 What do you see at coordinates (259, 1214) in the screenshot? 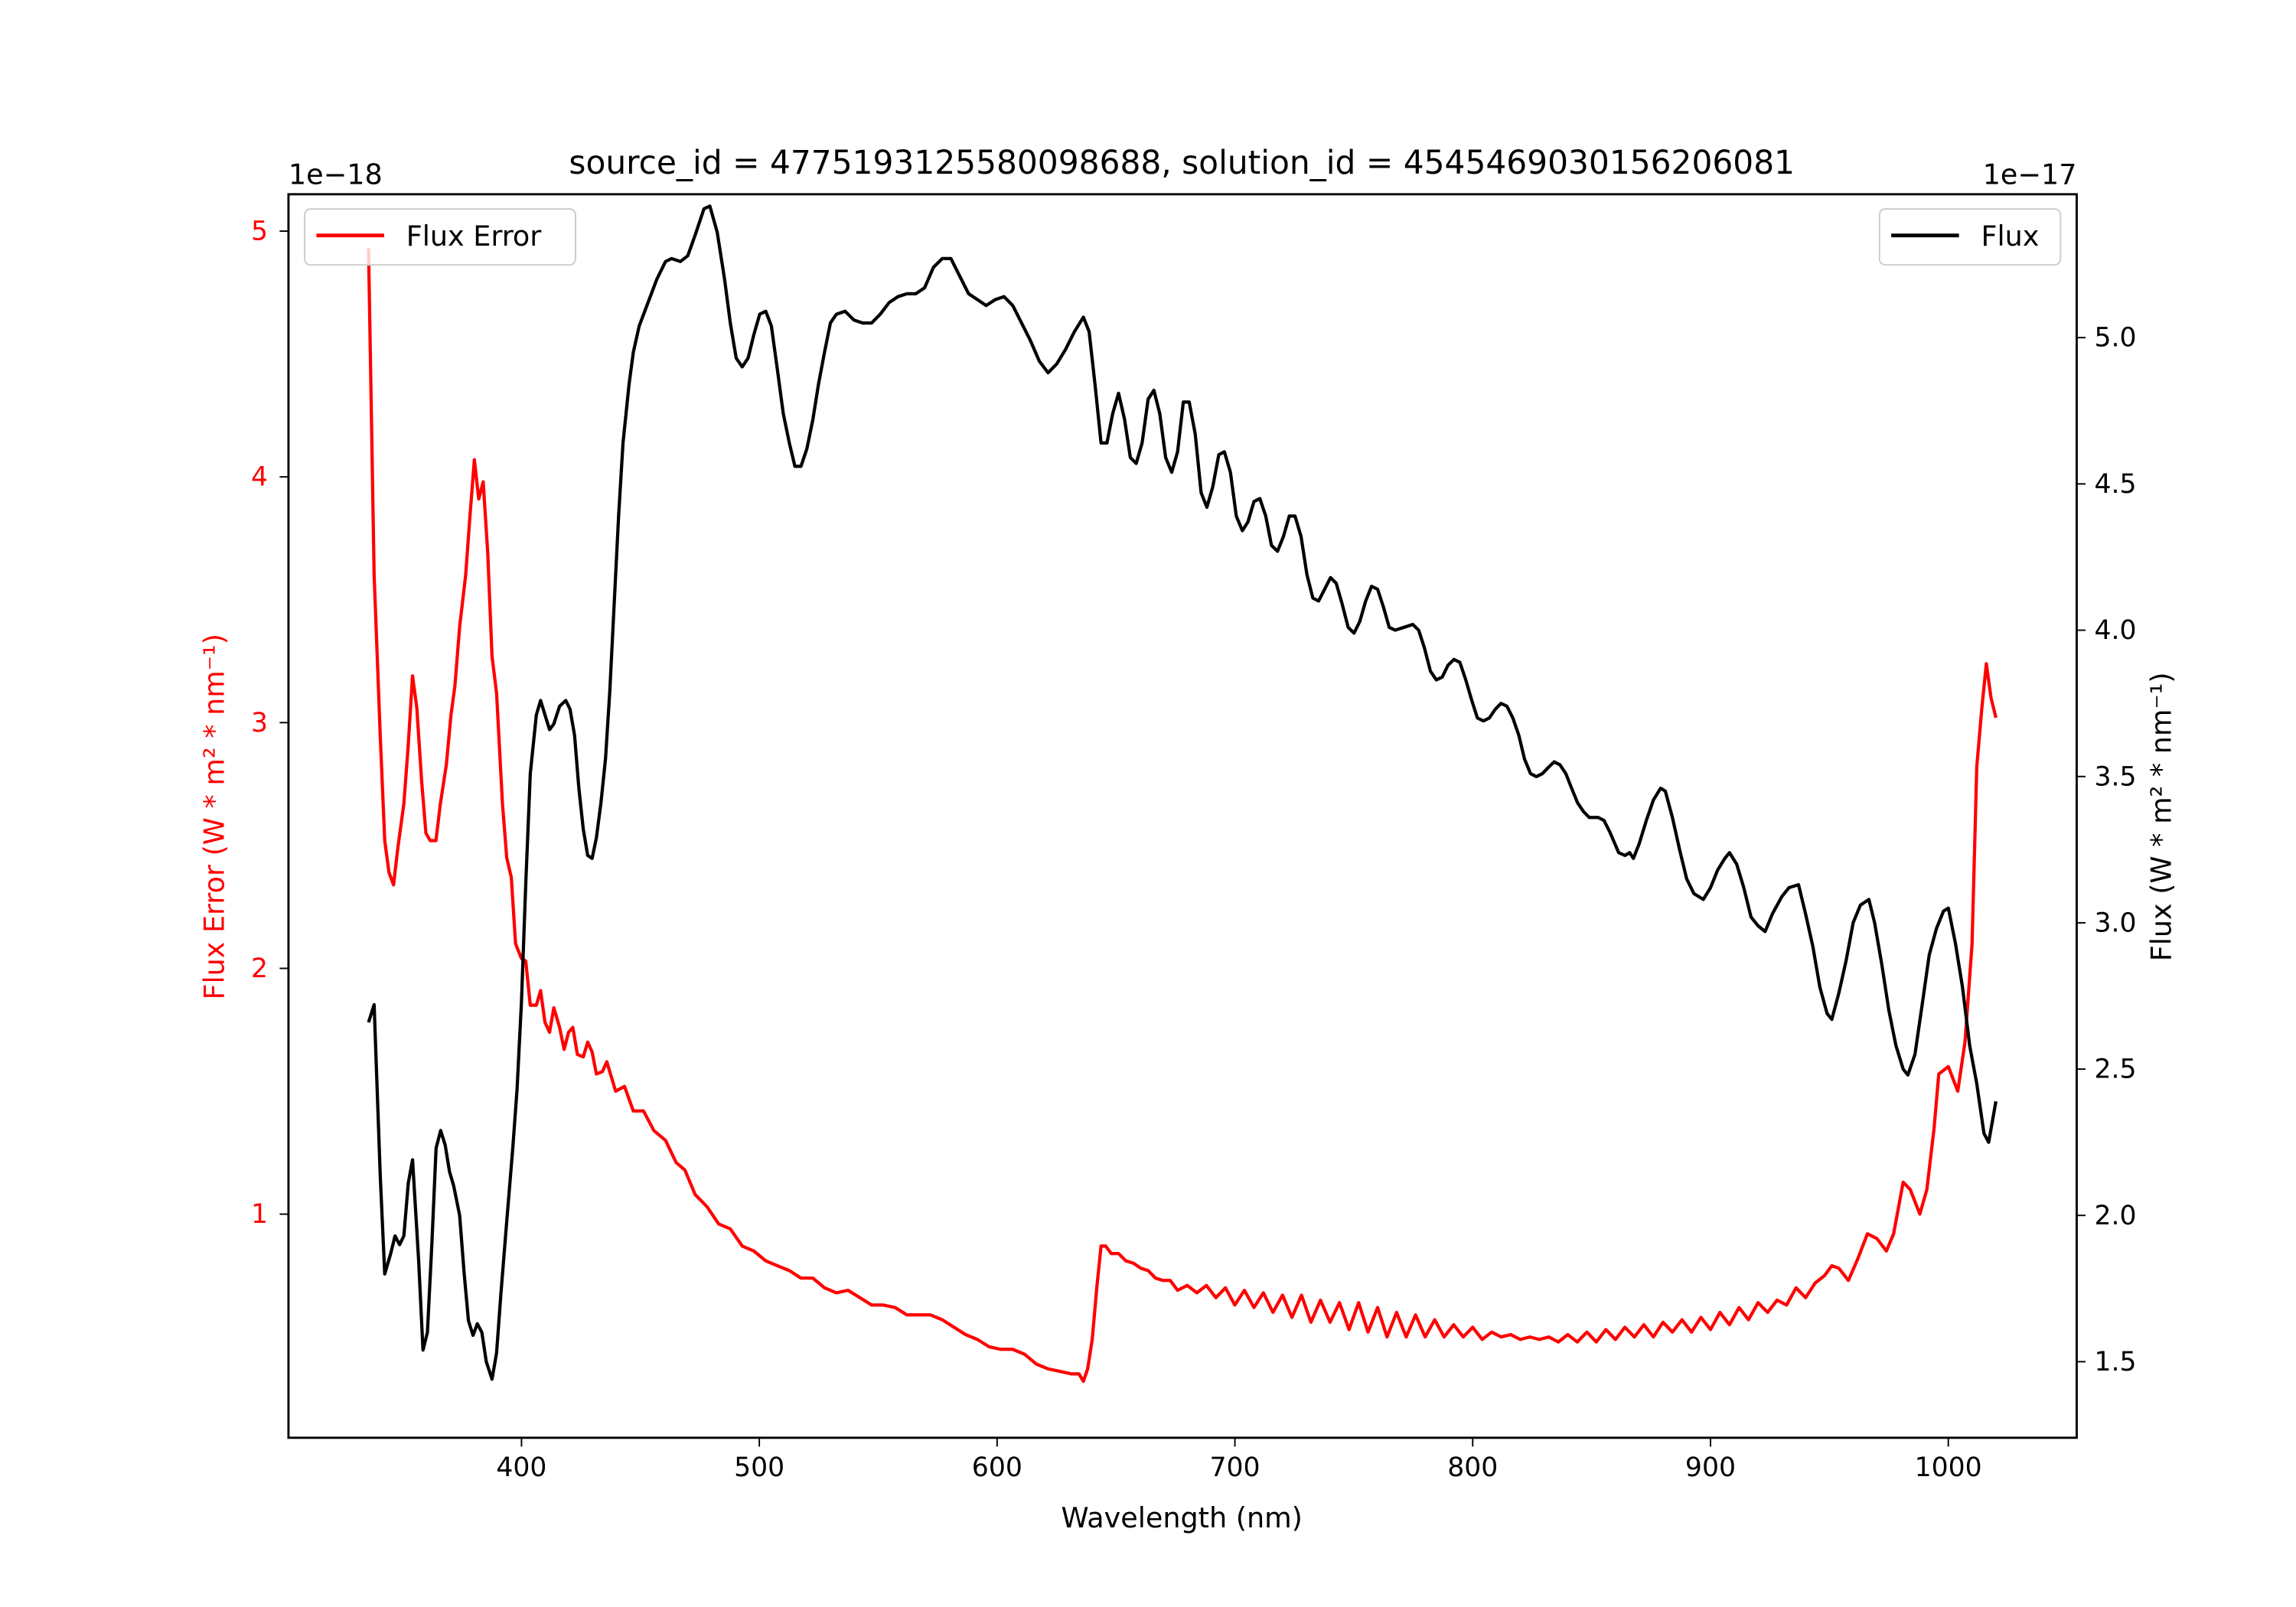
I see `left-y-tick-label: 1` at bounding box center [259, 1214].